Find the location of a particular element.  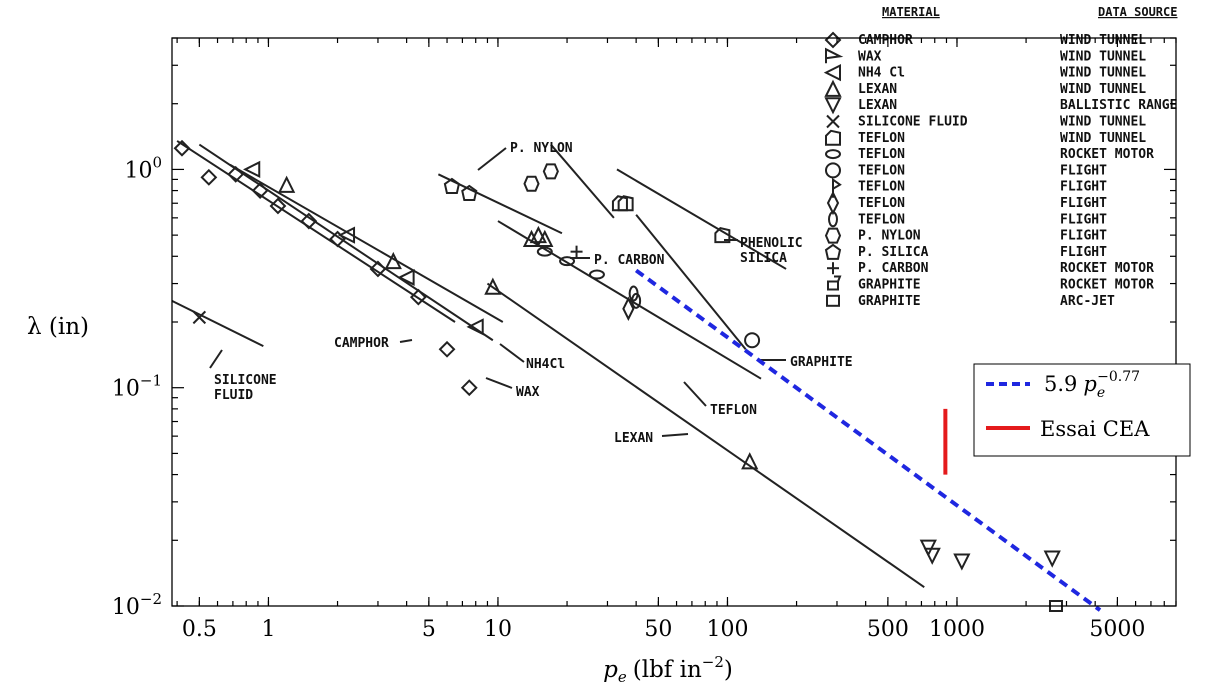

curve-label: TEFLON is located at coordinates (733, 410).